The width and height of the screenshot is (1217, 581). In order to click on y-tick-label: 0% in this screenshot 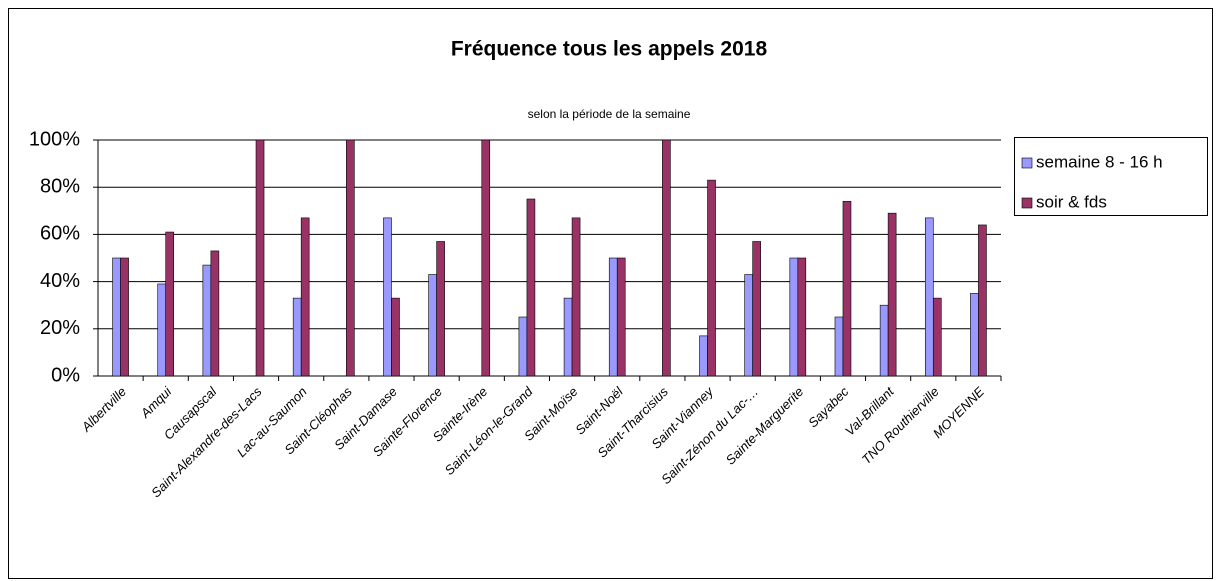, I will do `click(65, 375)`.